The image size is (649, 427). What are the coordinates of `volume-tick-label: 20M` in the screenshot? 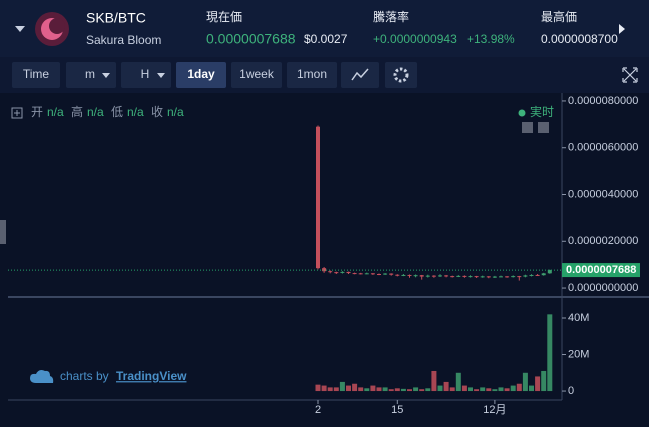 It's located at (578, 354).